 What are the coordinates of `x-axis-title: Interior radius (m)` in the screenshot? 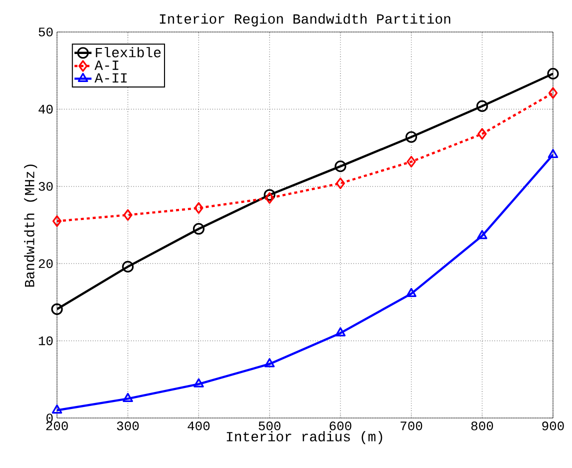 It's located at (304, 437).